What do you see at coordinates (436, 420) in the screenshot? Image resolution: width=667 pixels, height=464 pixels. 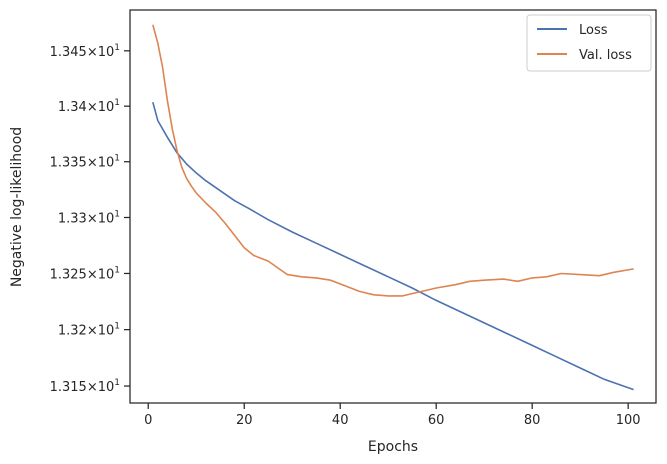 I see `x-tick-label: 60` at bounding box center [436, 420].